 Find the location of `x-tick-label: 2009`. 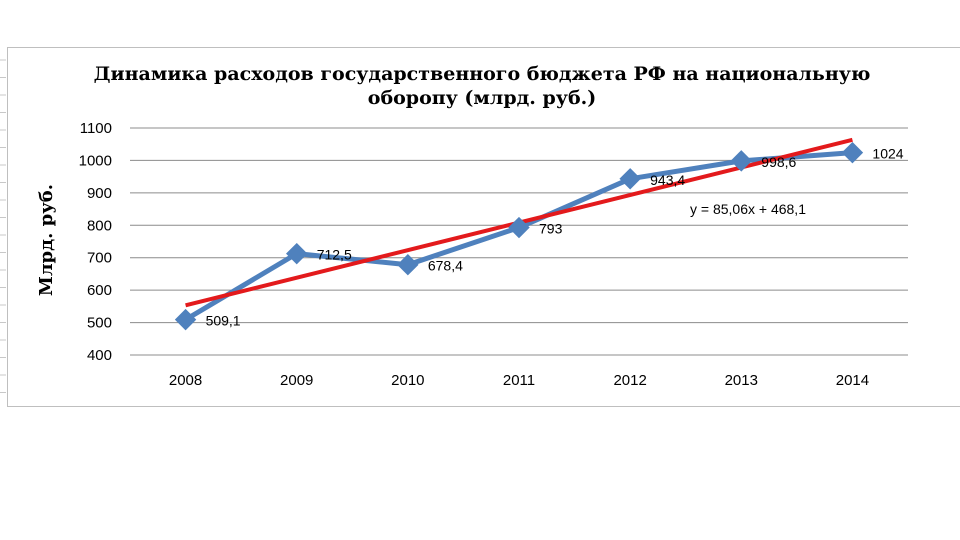

x-tick-label: 2009 is located at coordinates (296, 380).